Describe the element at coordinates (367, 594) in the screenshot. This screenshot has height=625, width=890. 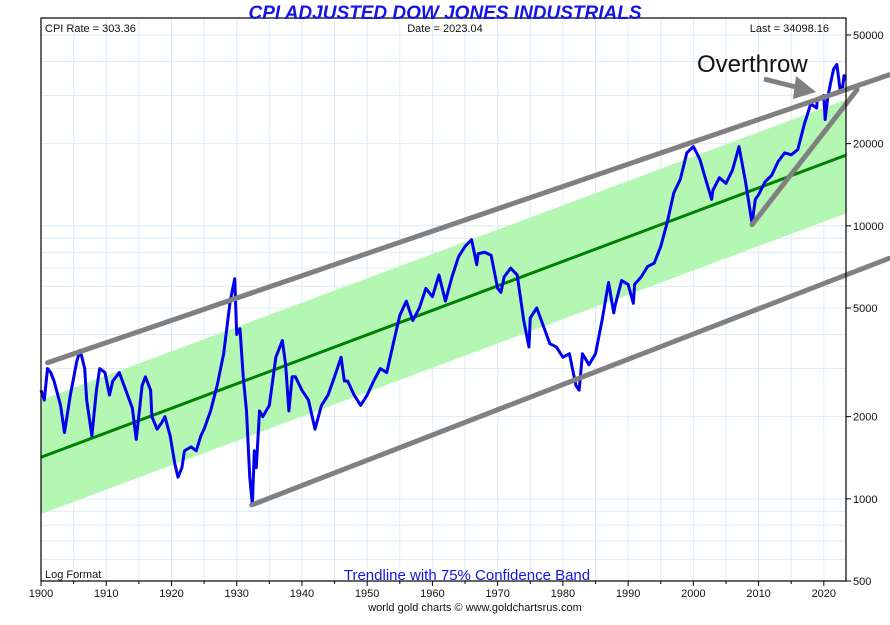
I see `x-tick-label: 1950` at that location.